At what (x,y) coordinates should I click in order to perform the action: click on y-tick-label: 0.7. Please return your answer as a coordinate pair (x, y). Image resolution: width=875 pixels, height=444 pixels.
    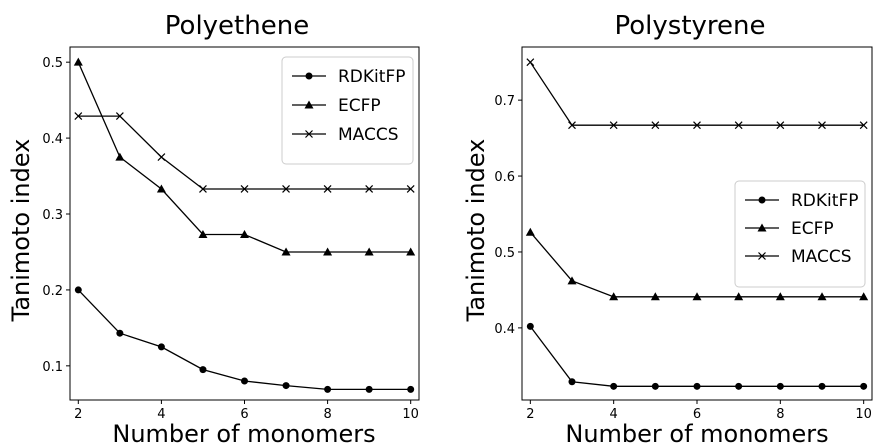
    Looking at the image, I should click on (504, 101).